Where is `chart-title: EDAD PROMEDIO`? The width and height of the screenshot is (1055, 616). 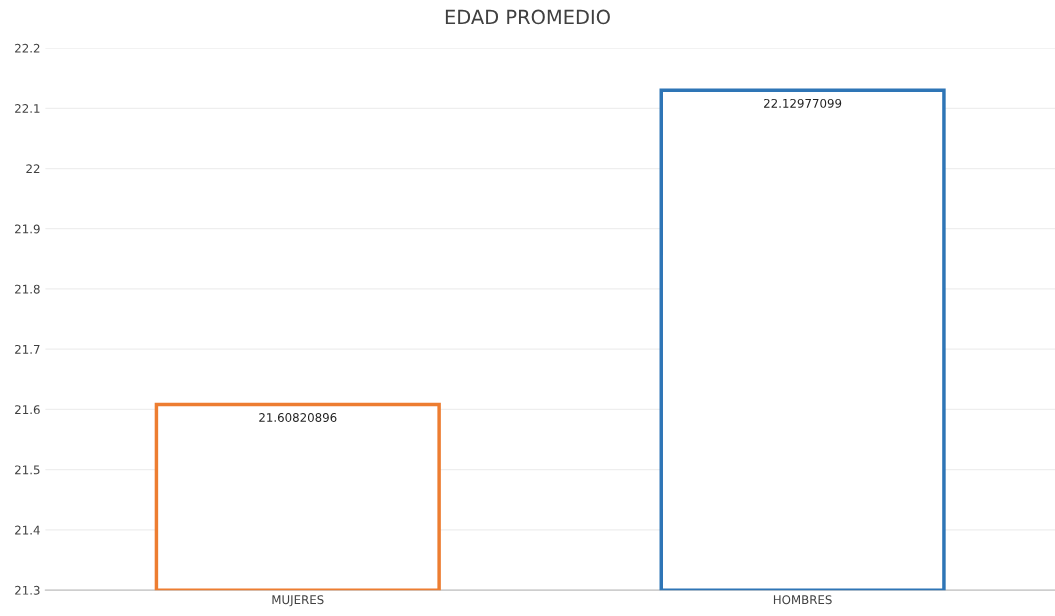 chart-title: EDAD PROMEDIO is located at coordinates (527, 17).